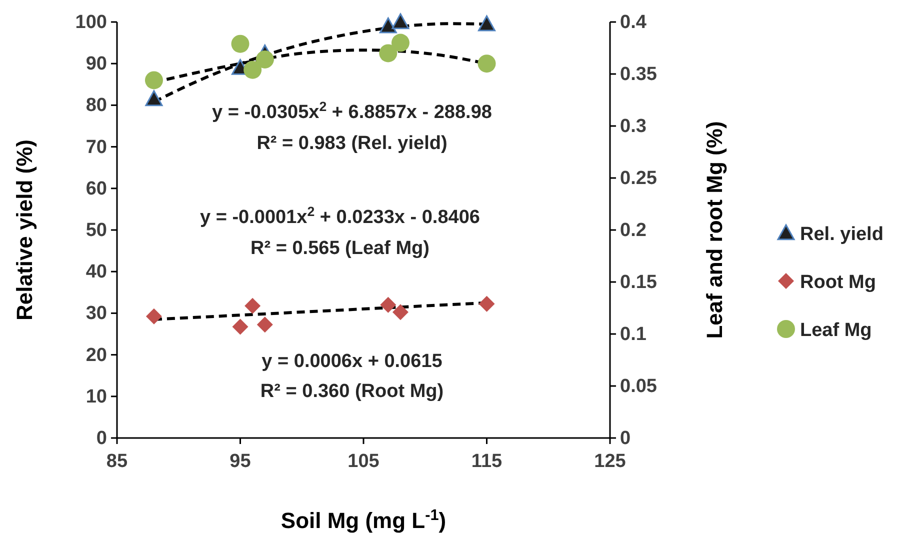 This screenshot has height=533, width=900. I want to click on y-tick-label: 50, so click(96, 230).